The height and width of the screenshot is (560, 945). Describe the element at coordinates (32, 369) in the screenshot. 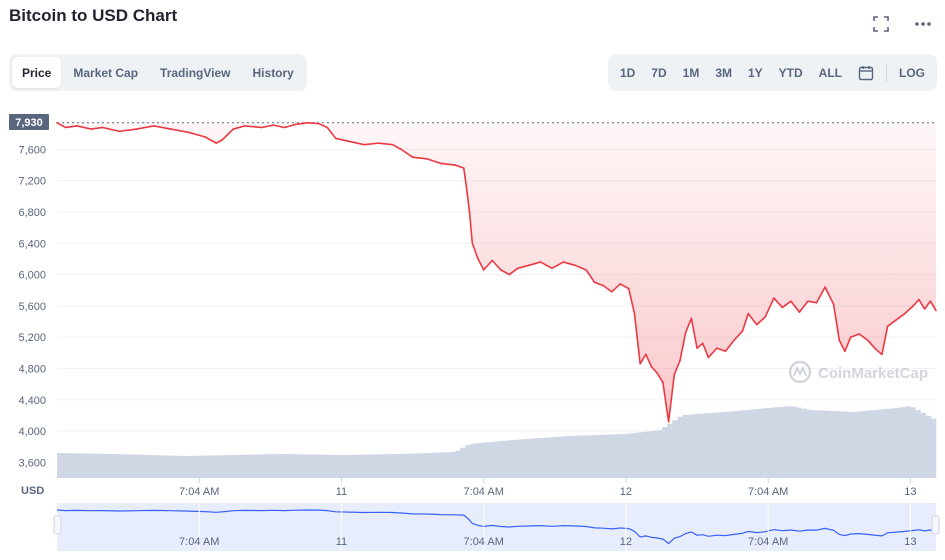

I see `y-tick-label: 4,800` at that location.